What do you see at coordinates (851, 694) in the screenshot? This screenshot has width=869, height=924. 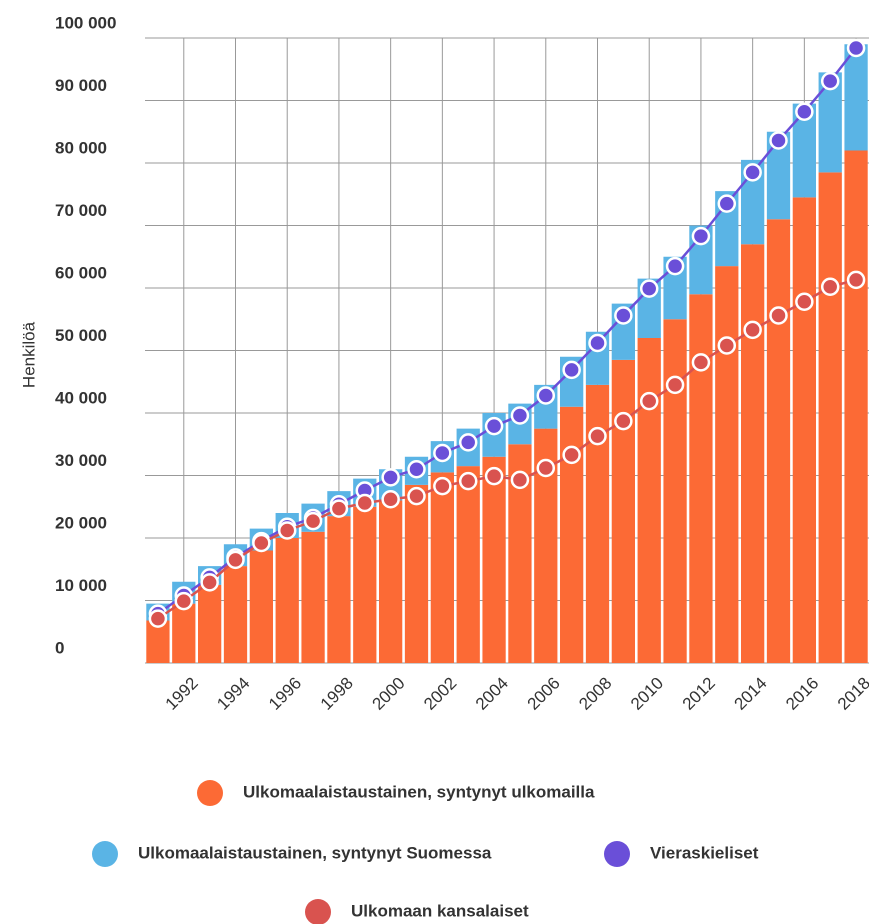 I see `x-tick-label: 2018` at bounding box center [851, 694].